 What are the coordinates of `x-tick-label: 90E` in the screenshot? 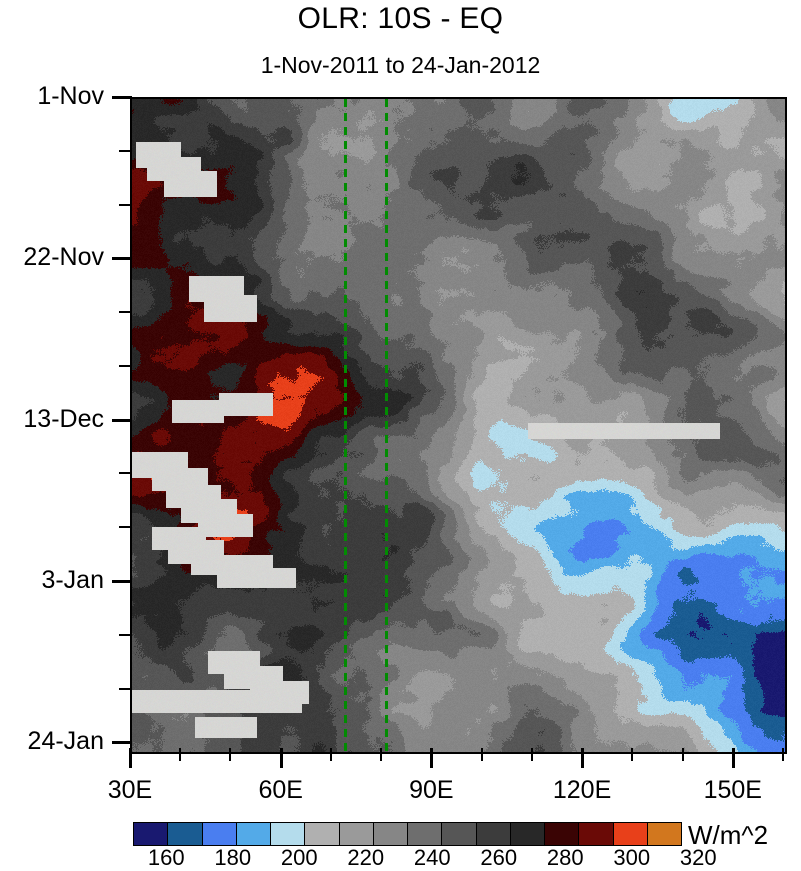 It's located at (431, 790).